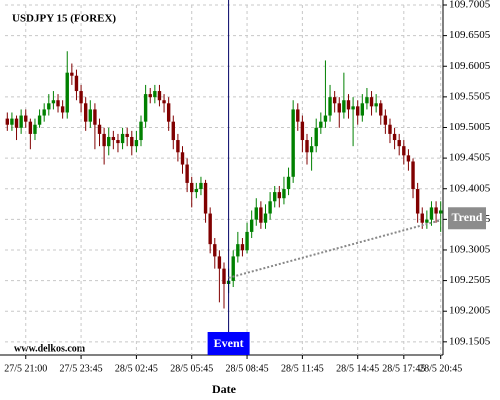 The image size is (500, 400). Describe the element at coordinates (403, 368) in the screenshot. I see `x-tick-label: 28/5 17:45` at that location.